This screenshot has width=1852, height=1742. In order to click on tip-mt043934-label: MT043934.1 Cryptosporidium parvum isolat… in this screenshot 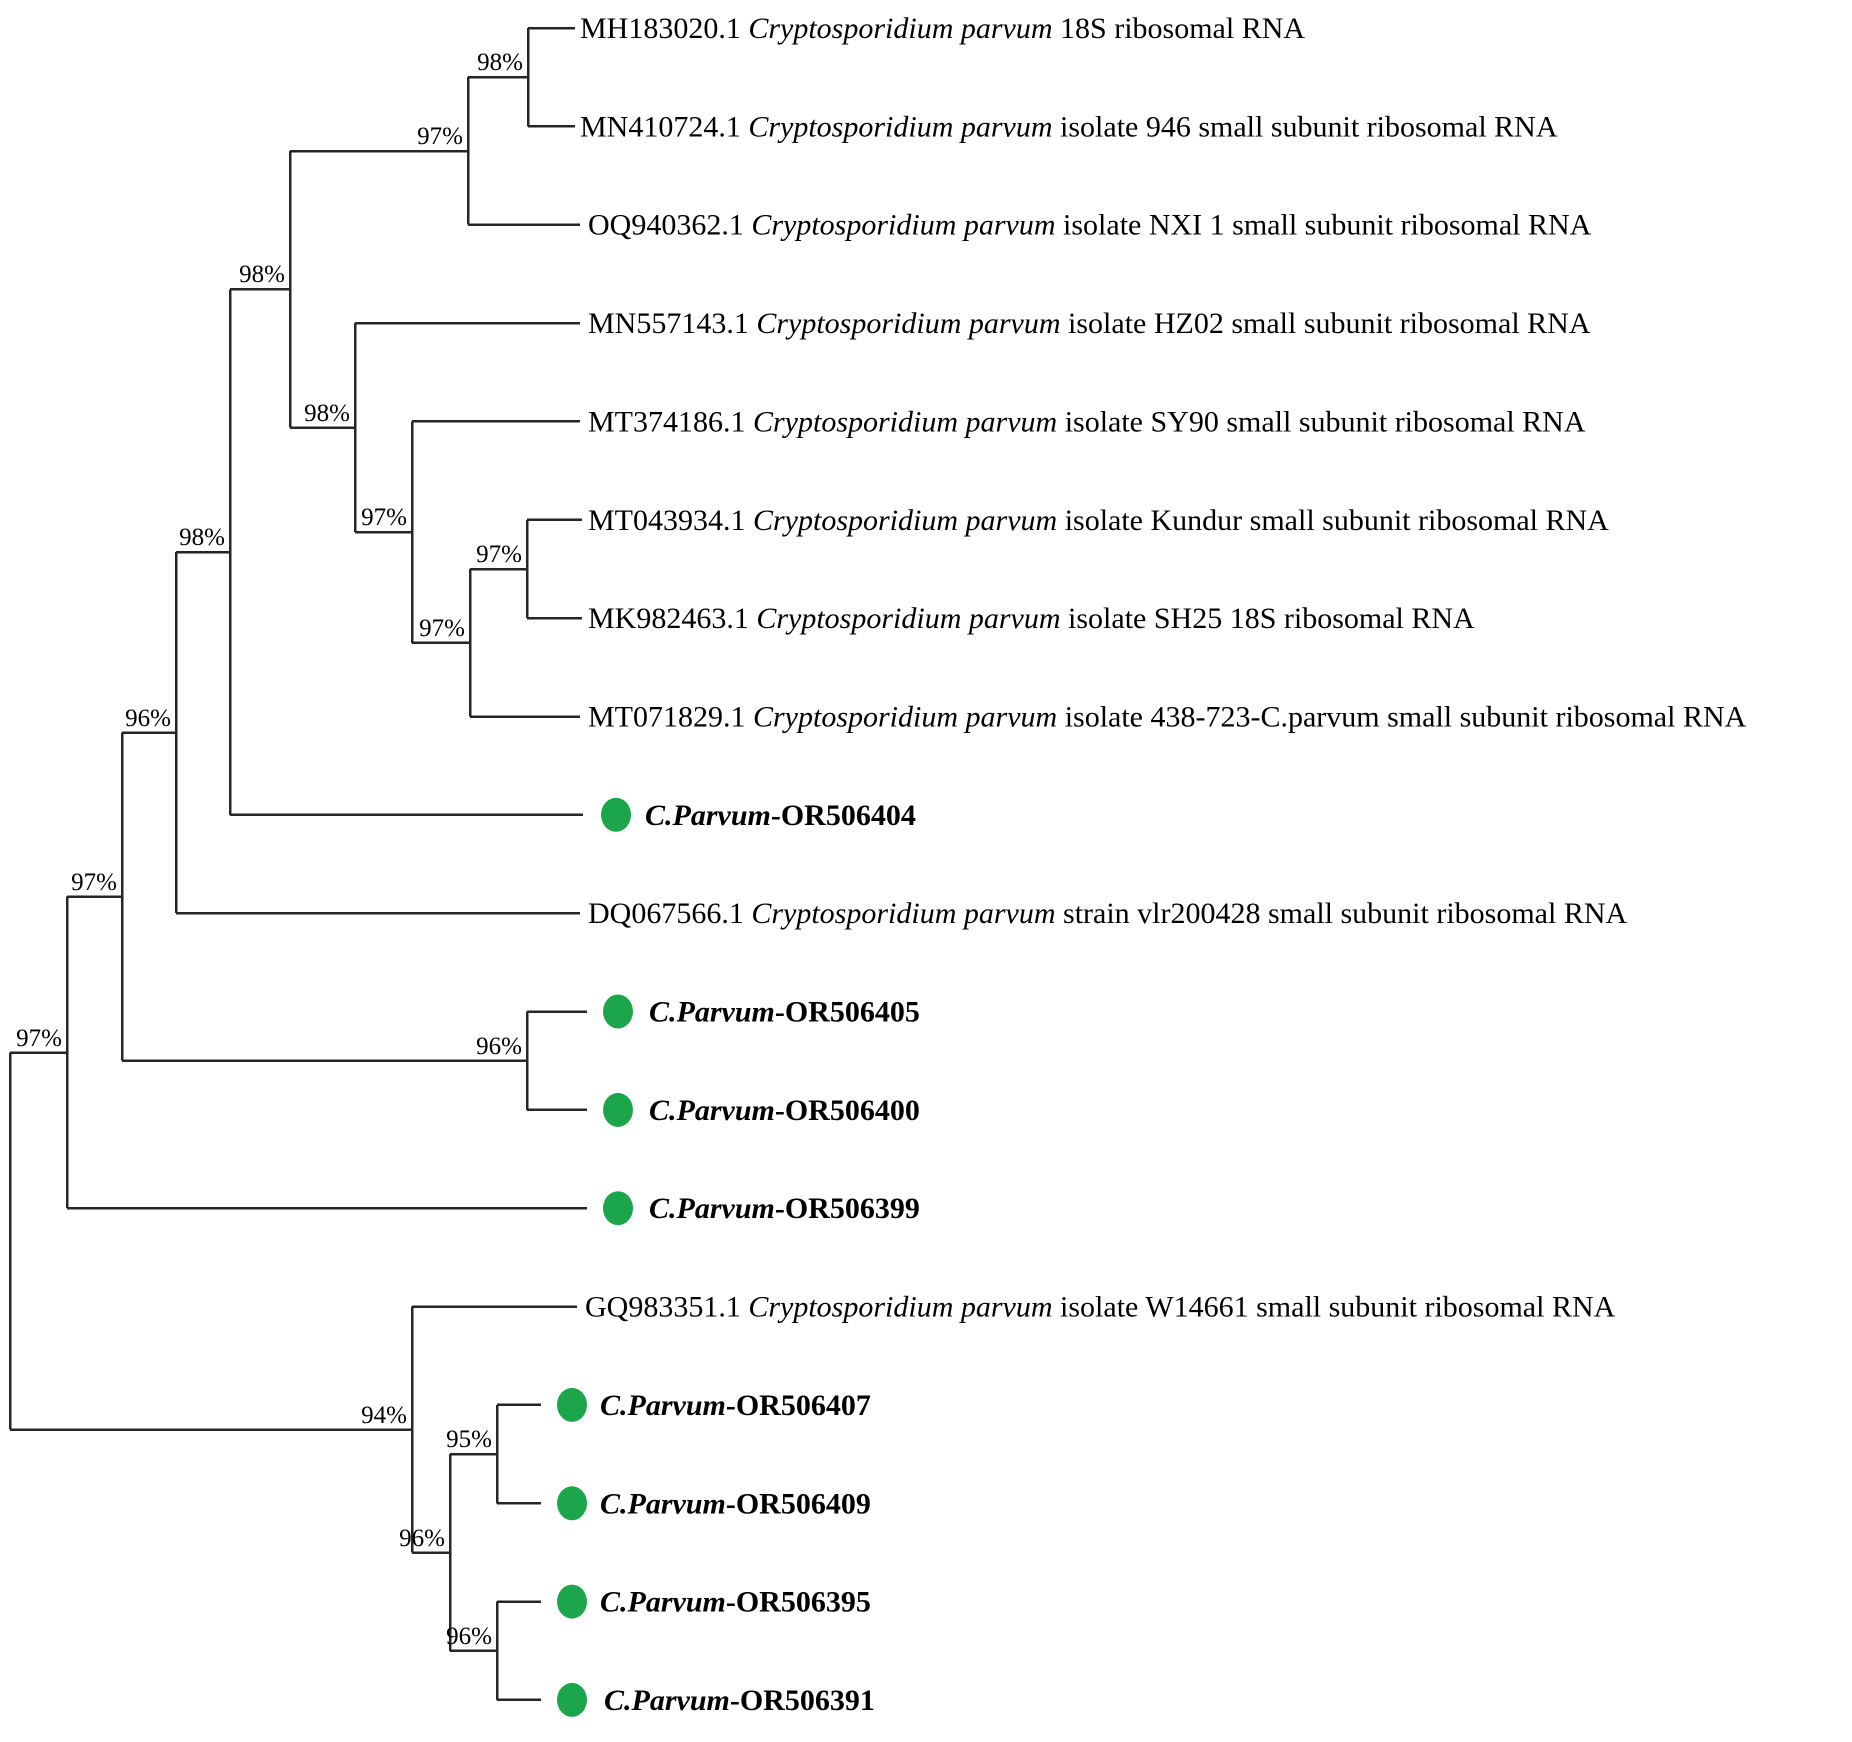, I will do `click(1098, 520)`.